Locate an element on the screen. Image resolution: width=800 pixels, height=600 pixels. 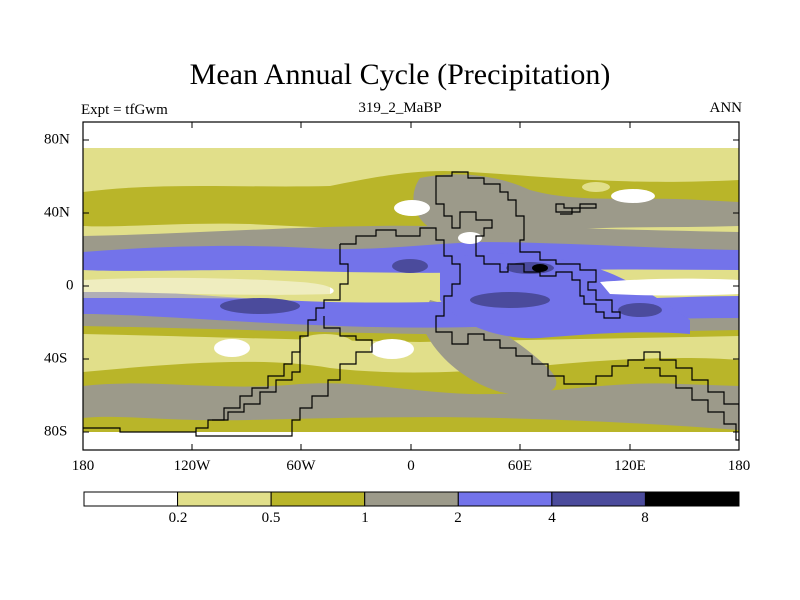
coast-east-islands is located at coordinates (566, 211).